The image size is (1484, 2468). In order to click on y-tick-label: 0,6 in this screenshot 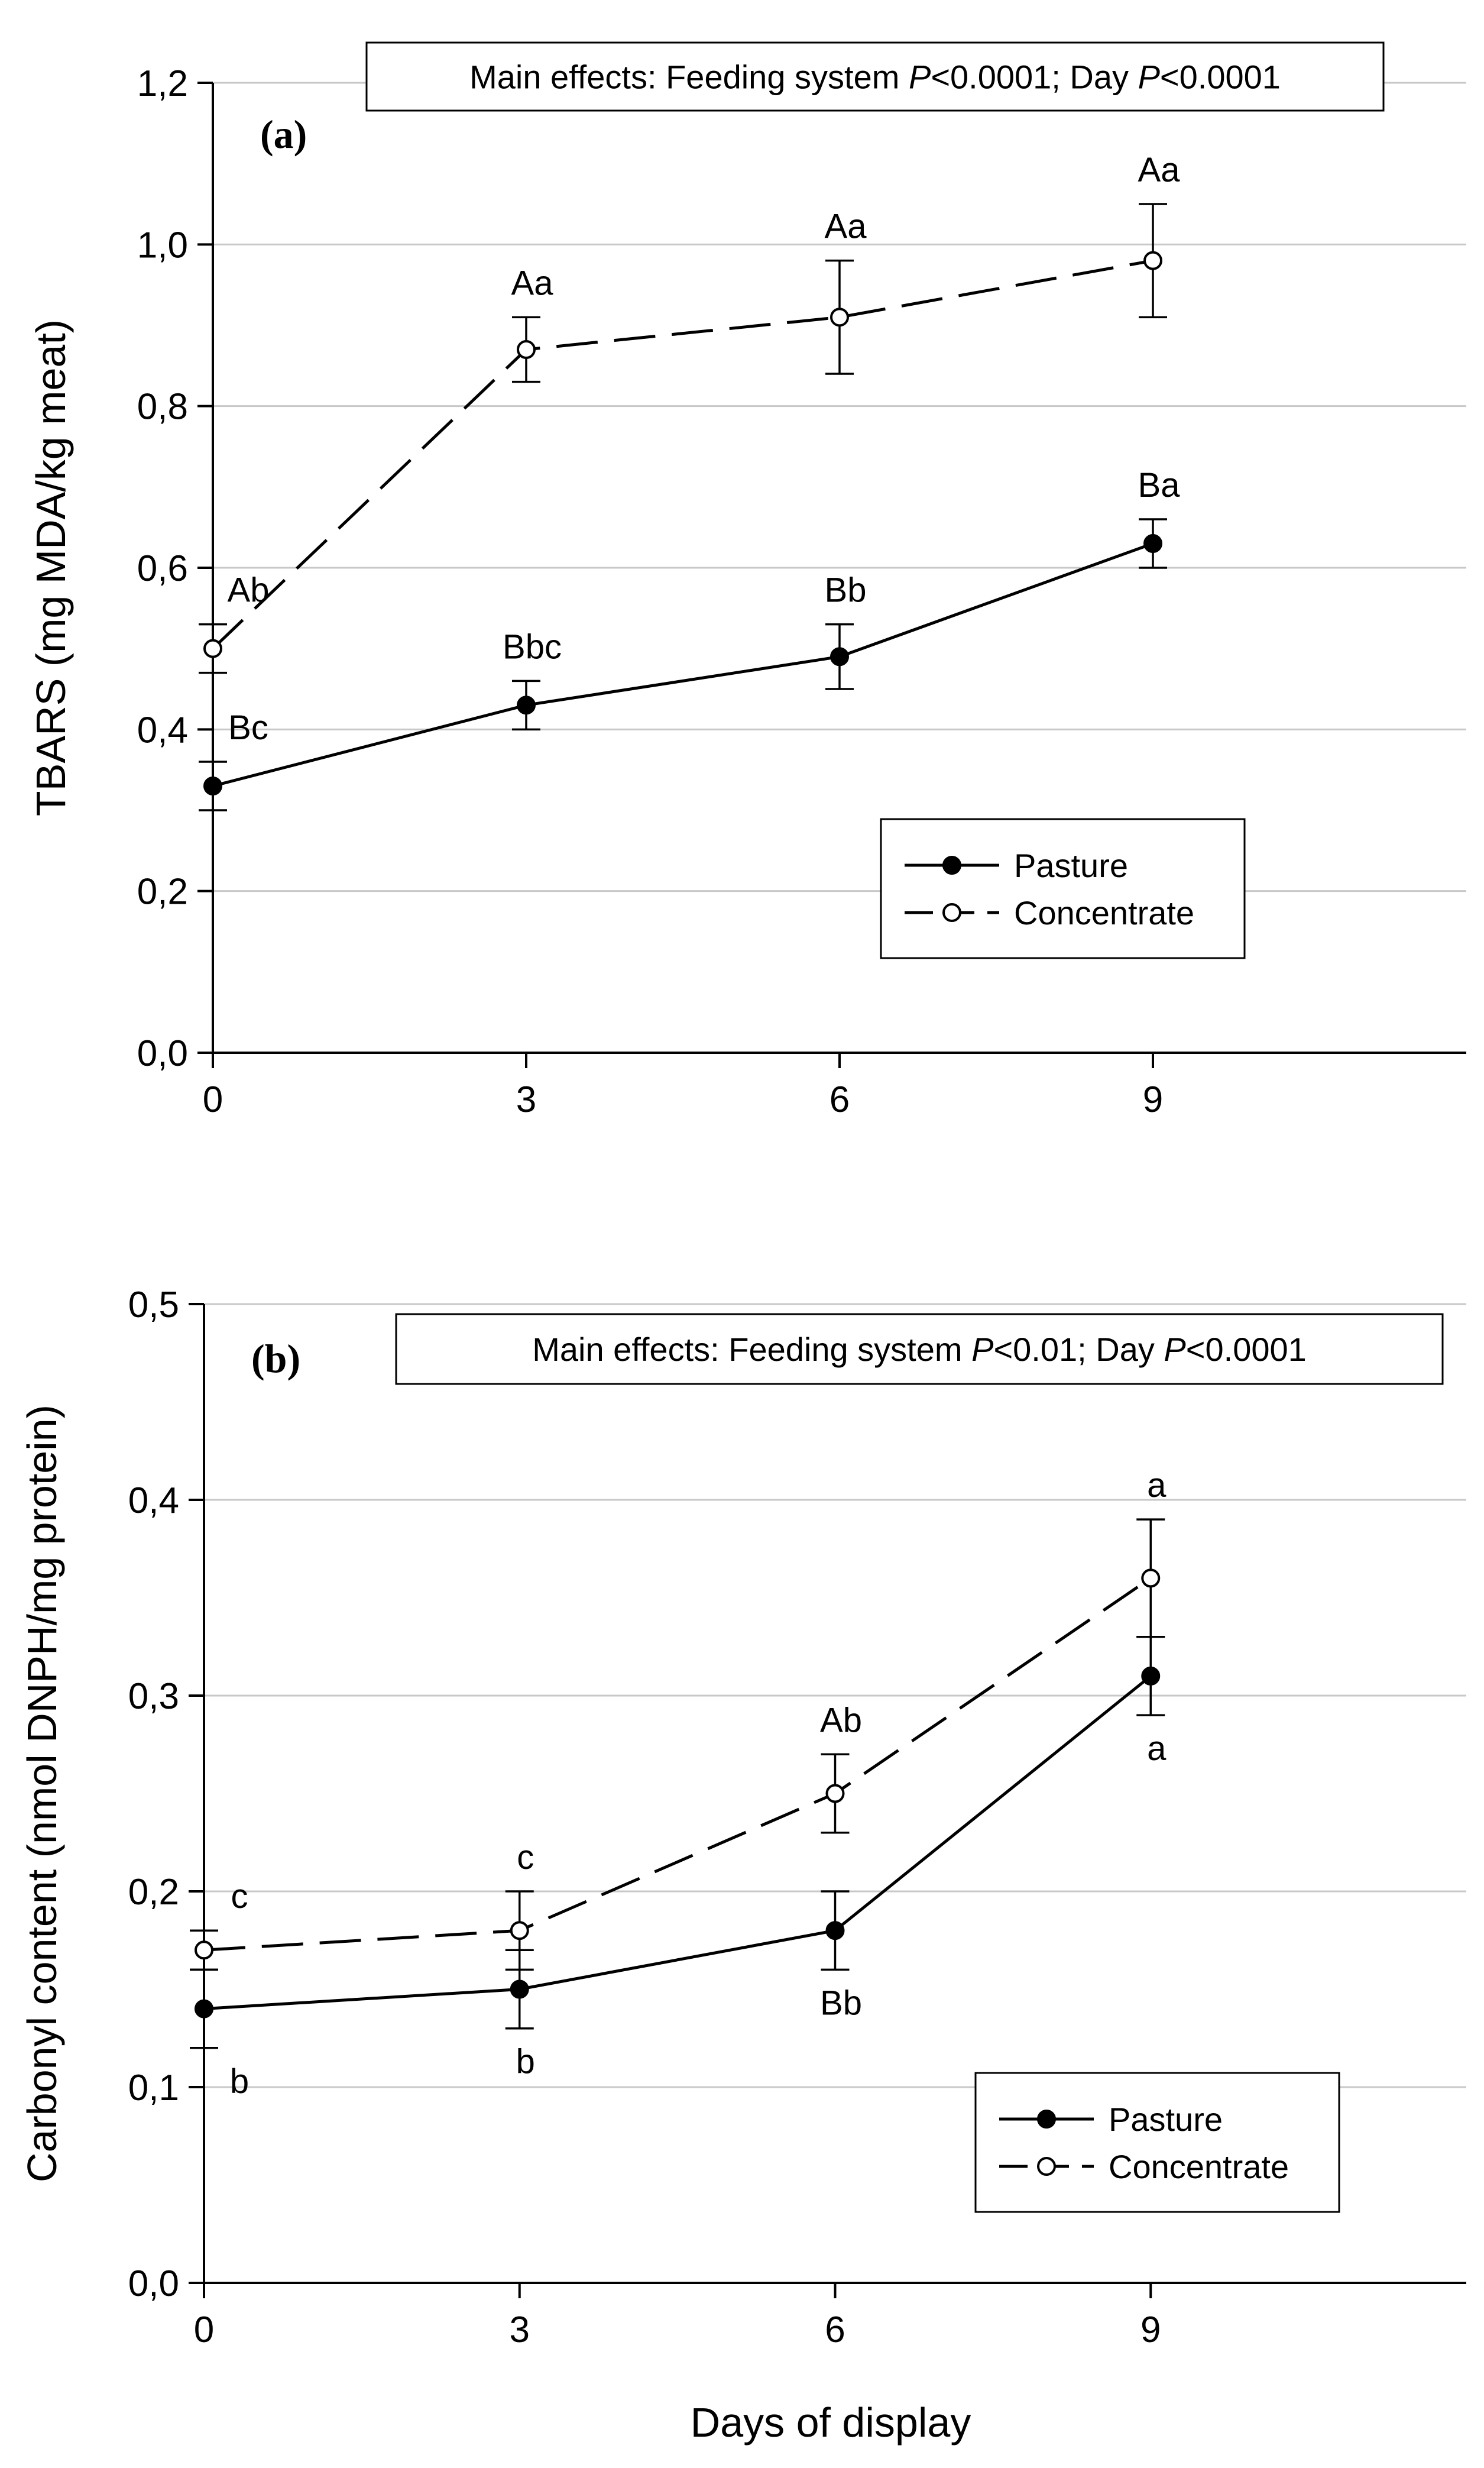, I will do `click(162, 568)`.